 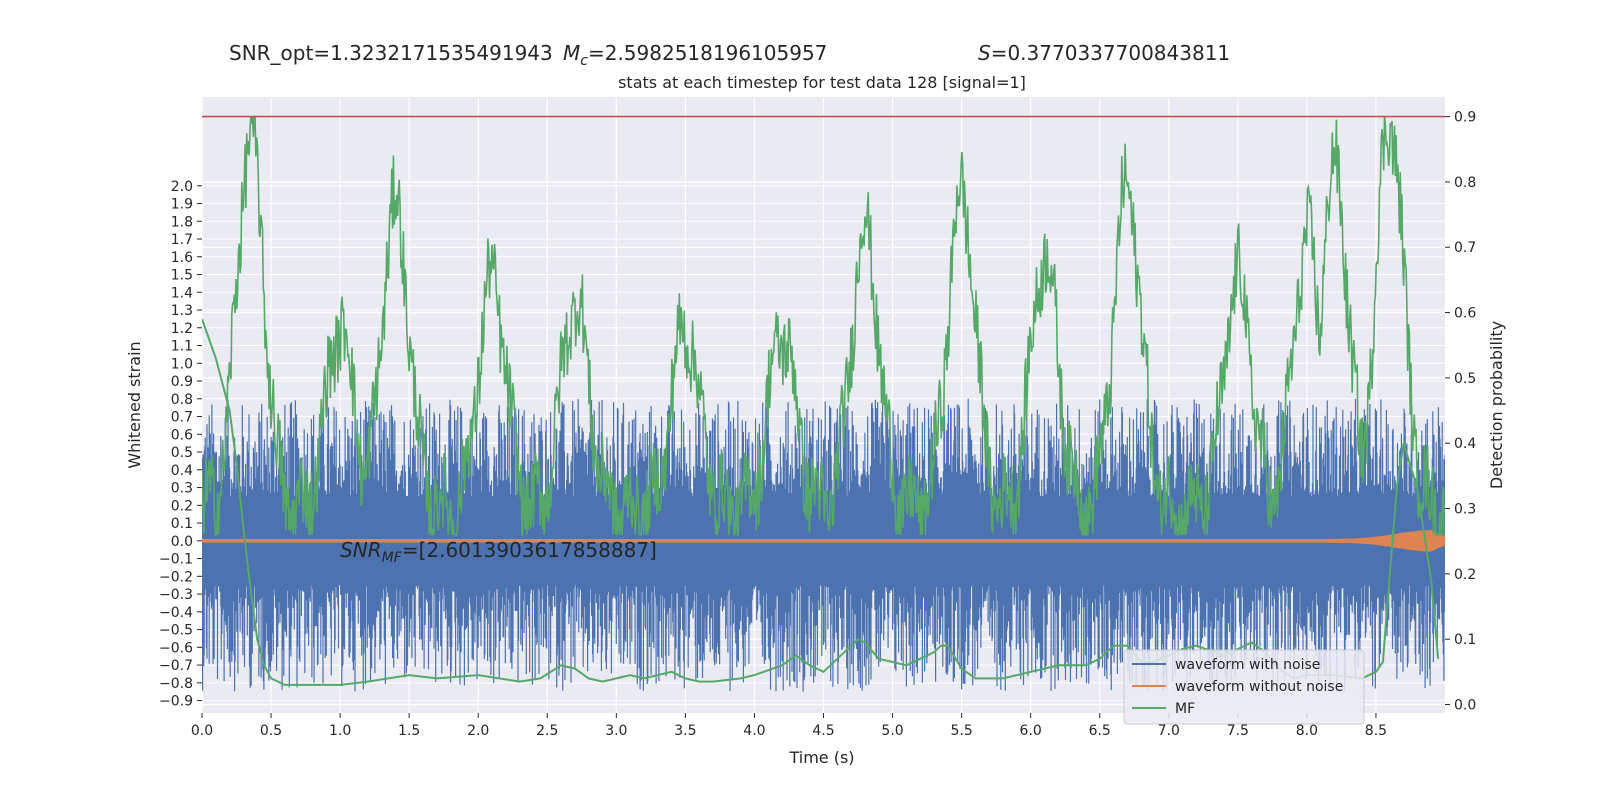 What do you see at coordinates (1465, 640) in the screenshot?
I see `right-y-tick-label: 0.1` at bounding box center [1465, 640].